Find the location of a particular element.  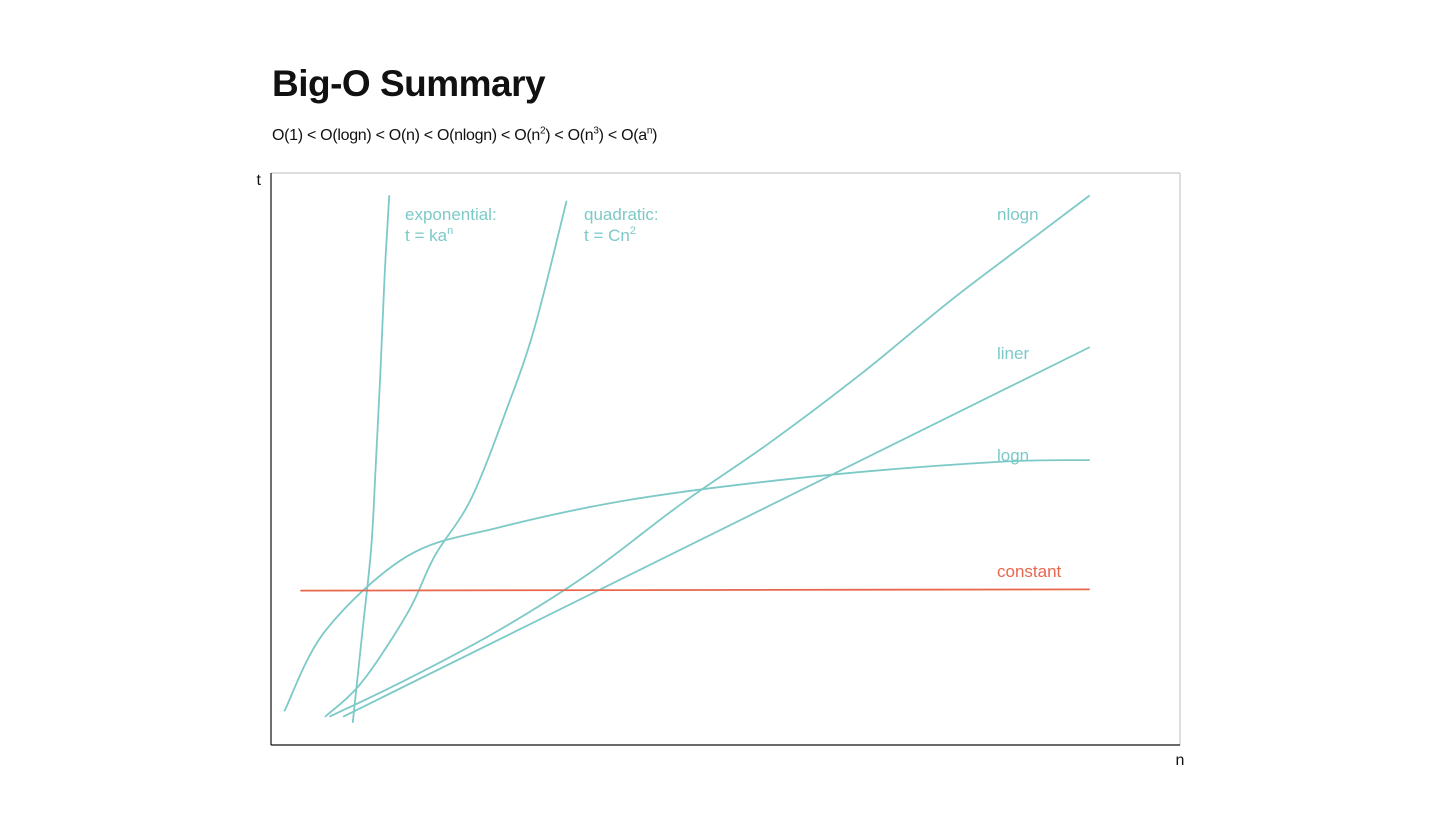

order-term-n-cubed-base: O(n is located at coordinates (580, 135).